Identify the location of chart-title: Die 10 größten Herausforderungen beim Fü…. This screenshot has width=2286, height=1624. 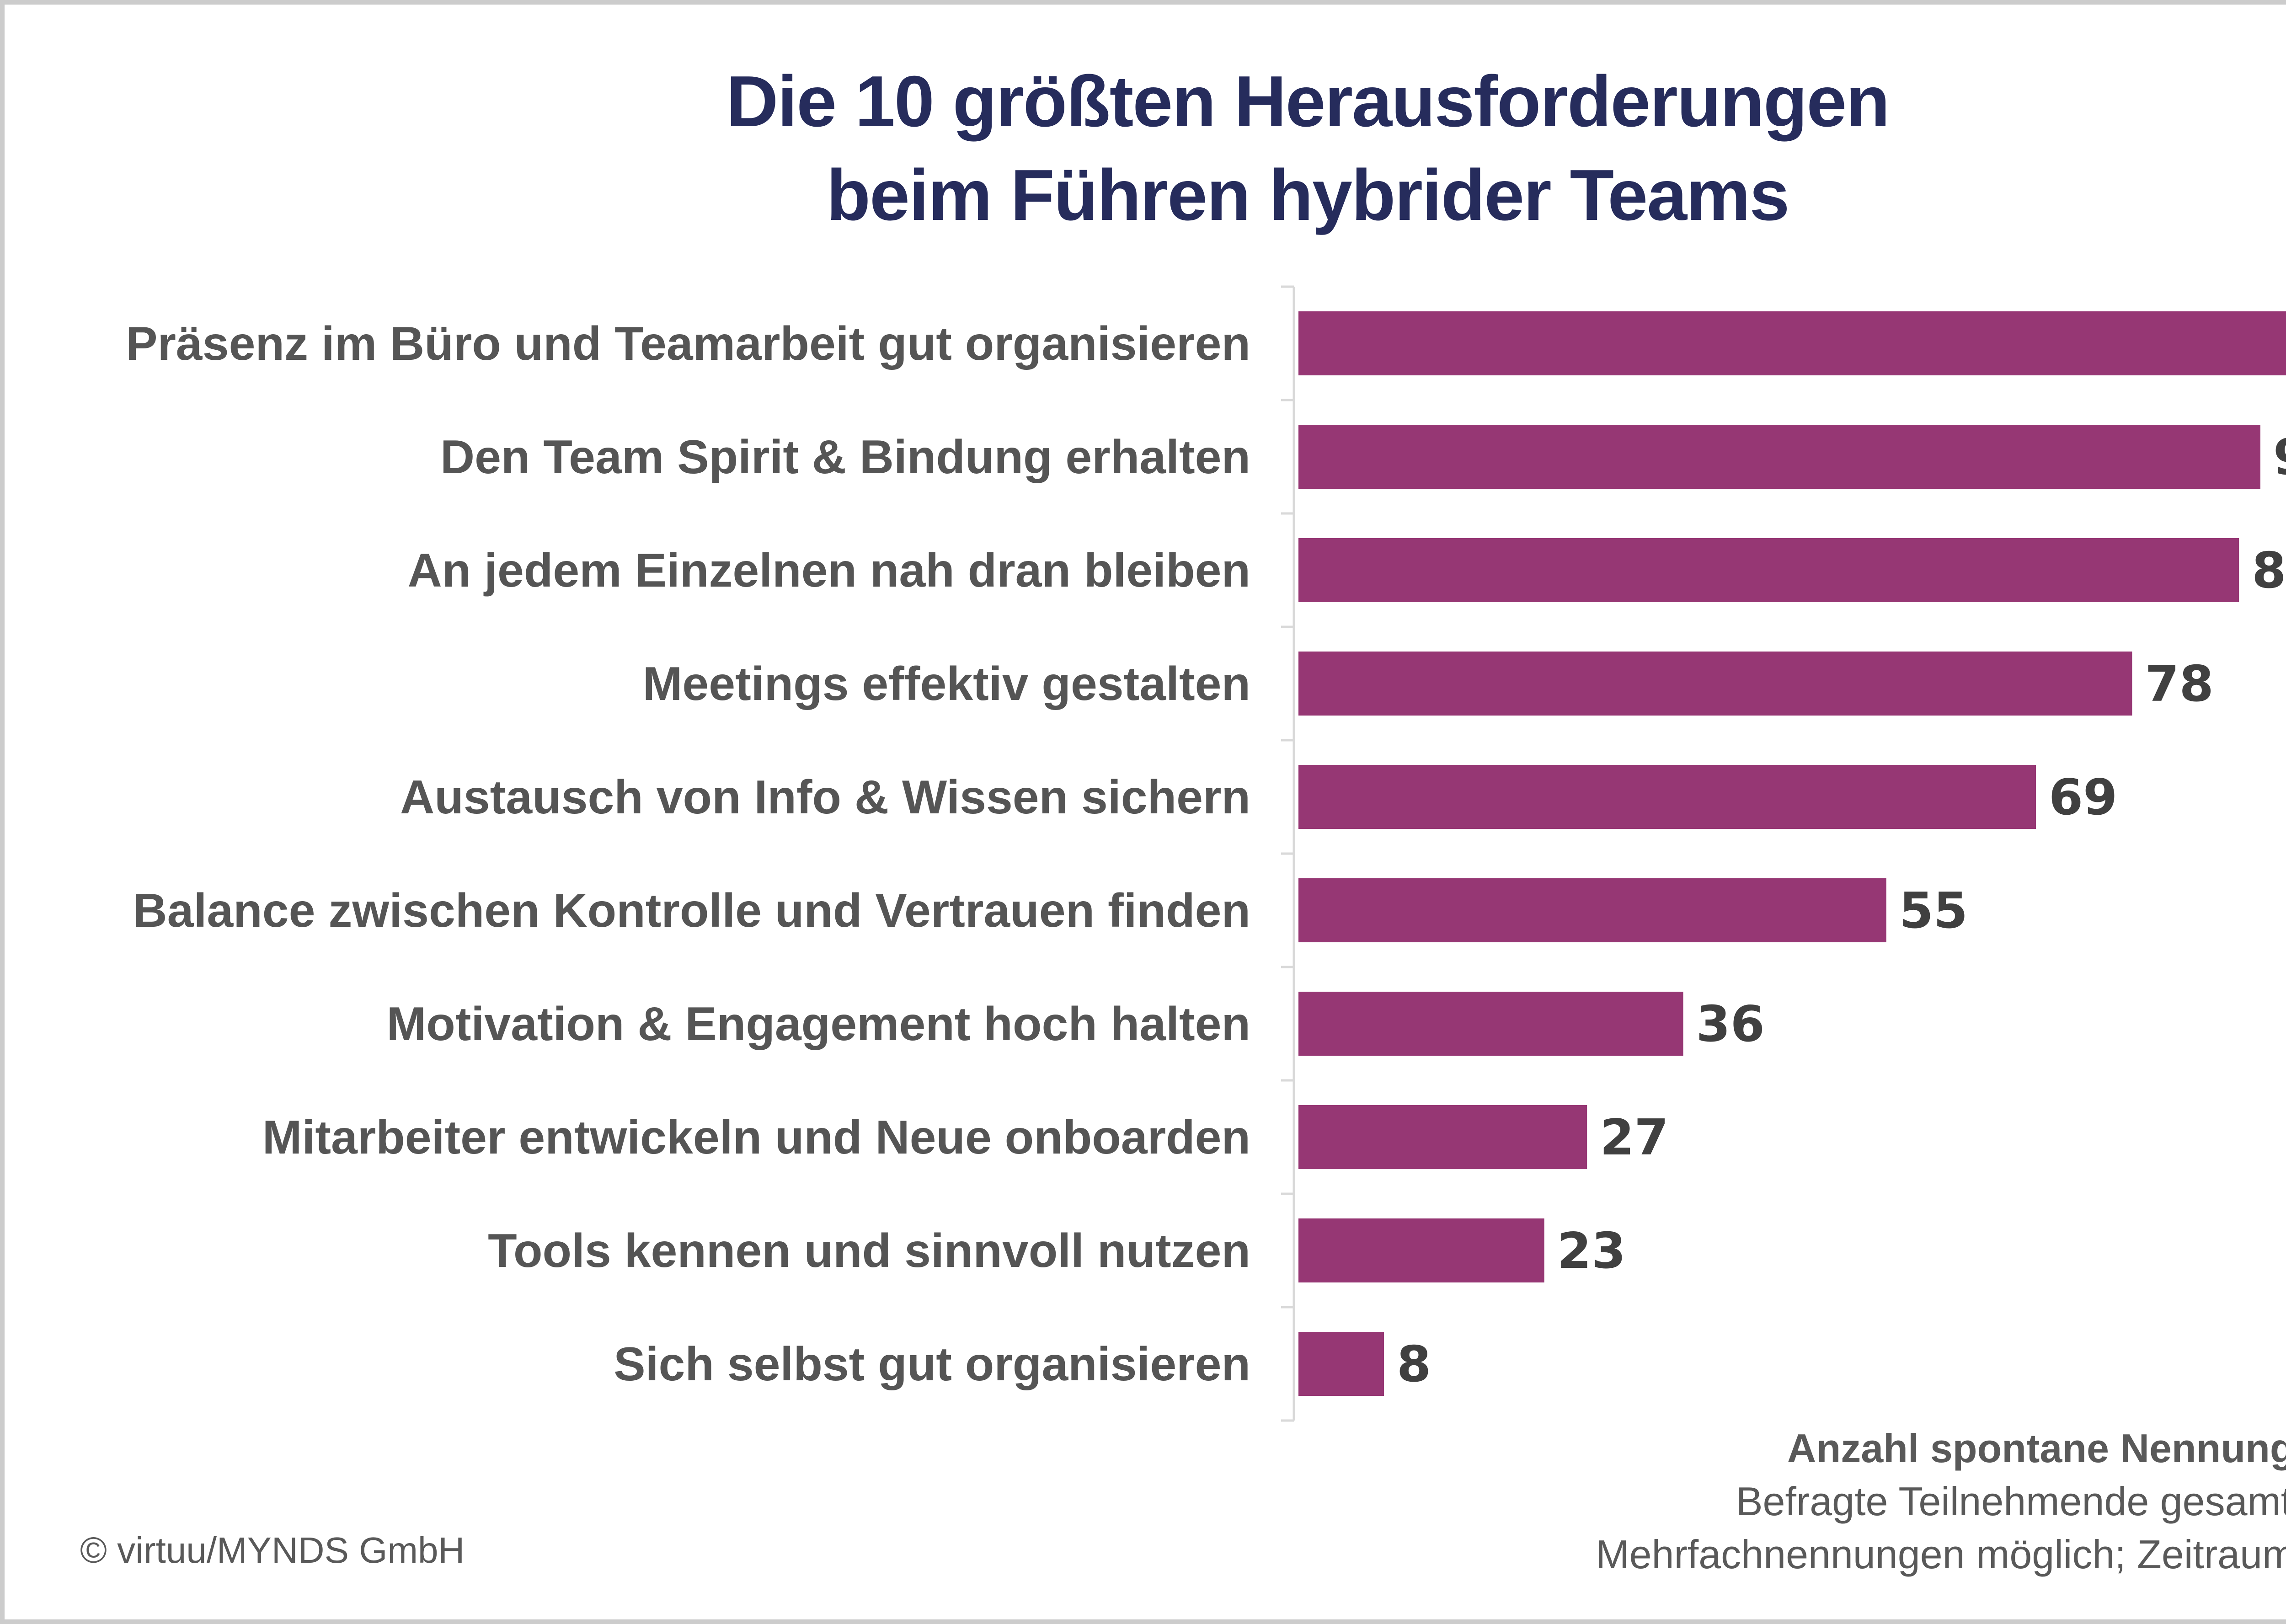
(1143, 148).